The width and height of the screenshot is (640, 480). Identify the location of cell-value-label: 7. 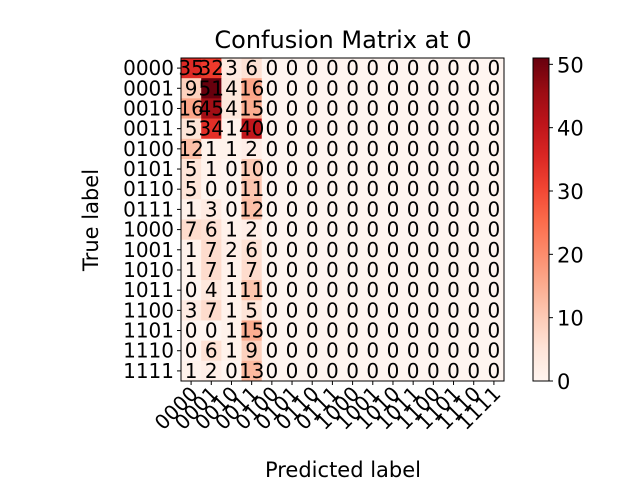
(191, 230).